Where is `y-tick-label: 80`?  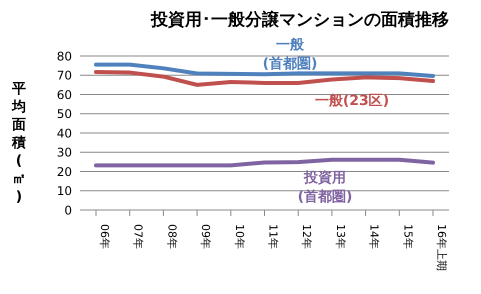 y-tick-label: 80 is located at coordinates (64, 56).